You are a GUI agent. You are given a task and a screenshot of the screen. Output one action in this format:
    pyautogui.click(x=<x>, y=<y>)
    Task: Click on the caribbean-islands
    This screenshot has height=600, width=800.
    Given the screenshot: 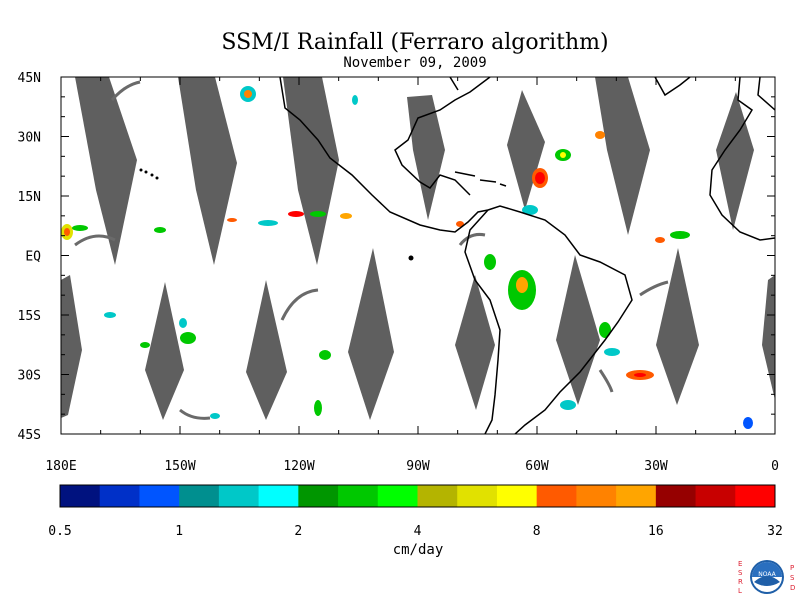 What is the action you would take?
    pyautogui.click(x=480, y=179)
    